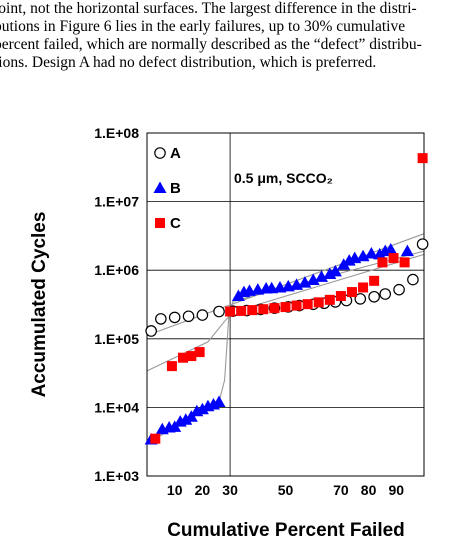 The width and height of the screenshot is (474, 538). I want to click on x-tick-label: 30, so click(230, 490).